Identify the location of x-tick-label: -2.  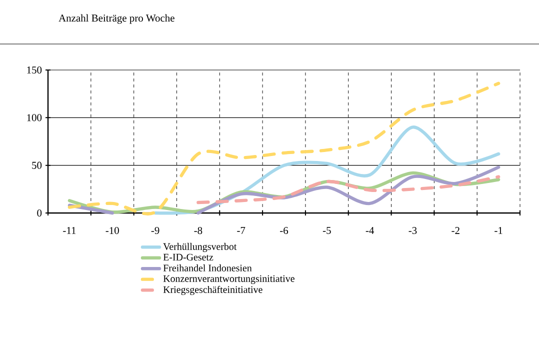
(456, 230).